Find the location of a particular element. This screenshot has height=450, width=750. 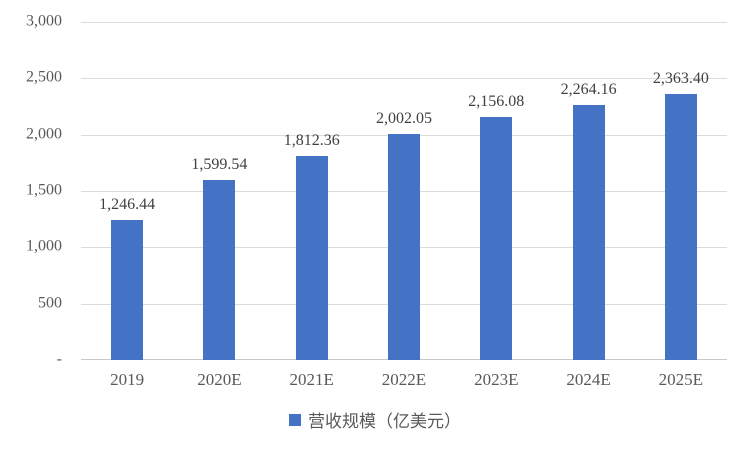

legend-label: 营收规模（亿美元） is located at coordinates (384, 421).